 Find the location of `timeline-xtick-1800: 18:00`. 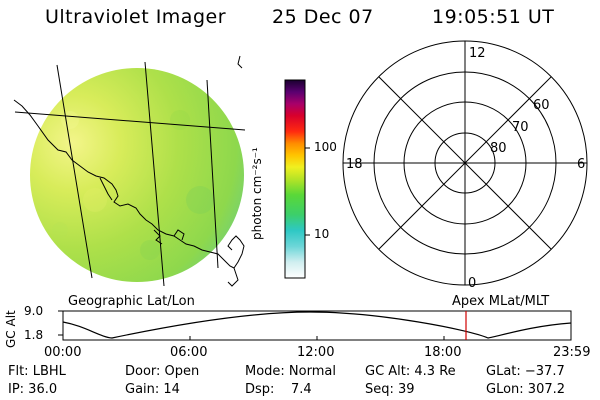

timeline-xtick-1800: 18:00 is located at coordinates (443, 352).